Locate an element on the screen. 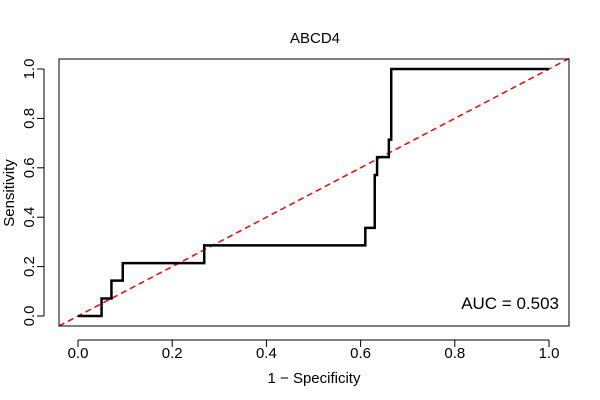  auc-annotation: AUC = 0.503 is located at coordinates (510, 303).